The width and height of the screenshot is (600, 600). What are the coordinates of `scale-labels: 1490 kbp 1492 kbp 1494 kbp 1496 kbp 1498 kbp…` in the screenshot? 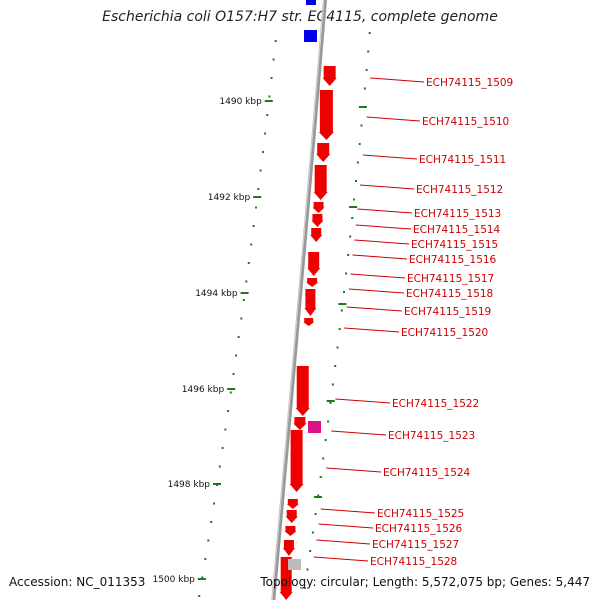 It's located at (207, 341).